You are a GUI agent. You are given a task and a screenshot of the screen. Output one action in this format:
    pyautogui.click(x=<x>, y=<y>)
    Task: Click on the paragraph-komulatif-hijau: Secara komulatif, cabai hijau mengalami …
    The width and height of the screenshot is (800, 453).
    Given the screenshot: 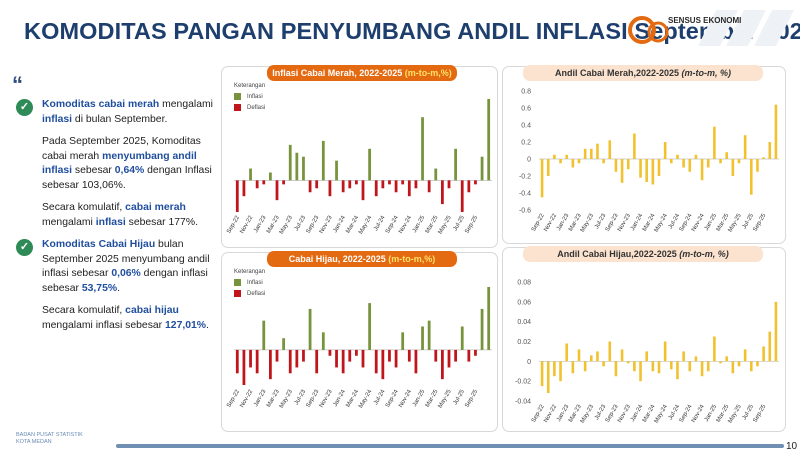 What is the action you would take?
    pyautogui.click(x=116, y=318)
    